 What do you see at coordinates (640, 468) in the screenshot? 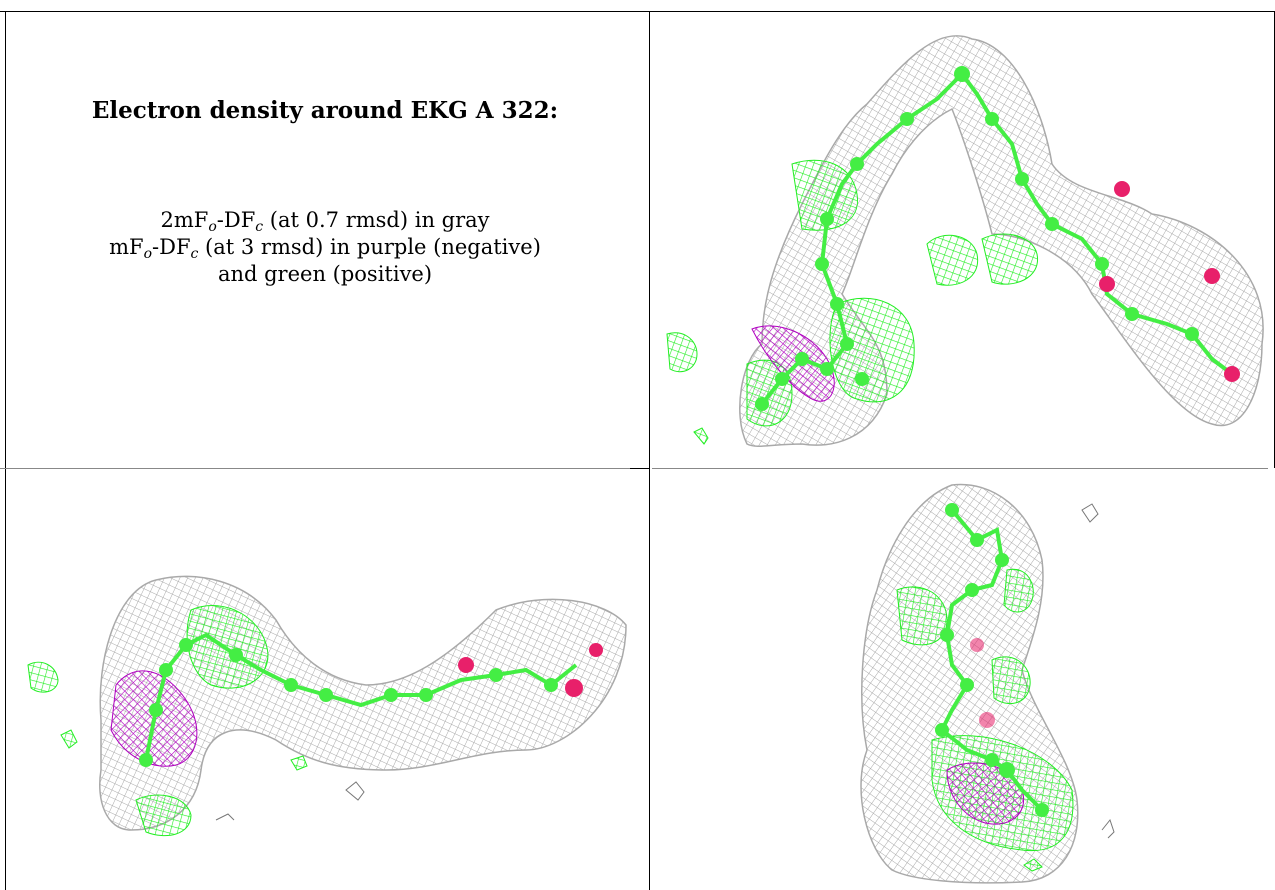
I see `row-divider-tick` at bounding box center [640, 468].